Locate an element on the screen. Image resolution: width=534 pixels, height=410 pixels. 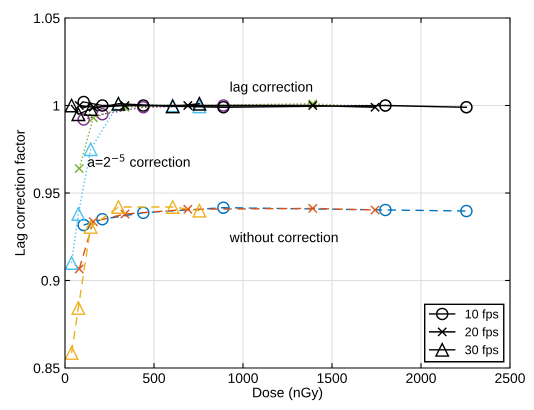
x-axis-title: Dose (nGy) is located at coordinates (287, 393).